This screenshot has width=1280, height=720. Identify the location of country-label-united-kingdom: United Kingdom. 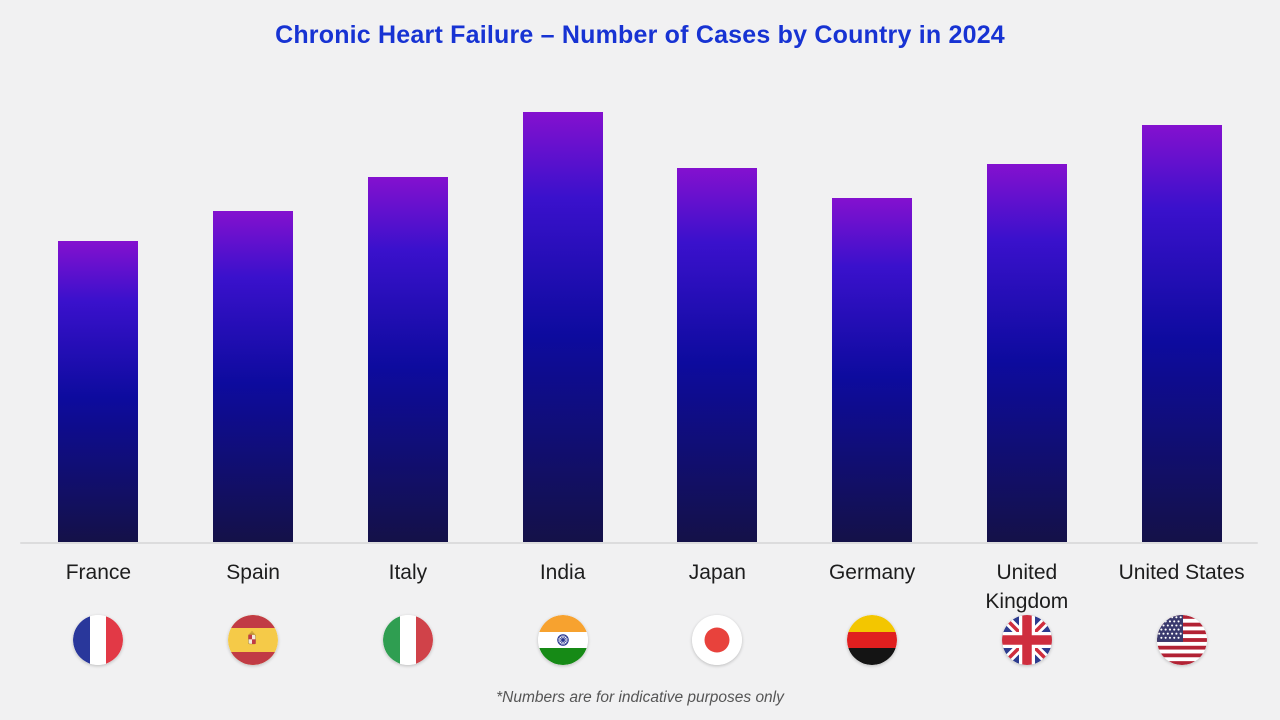
(1027, 587).